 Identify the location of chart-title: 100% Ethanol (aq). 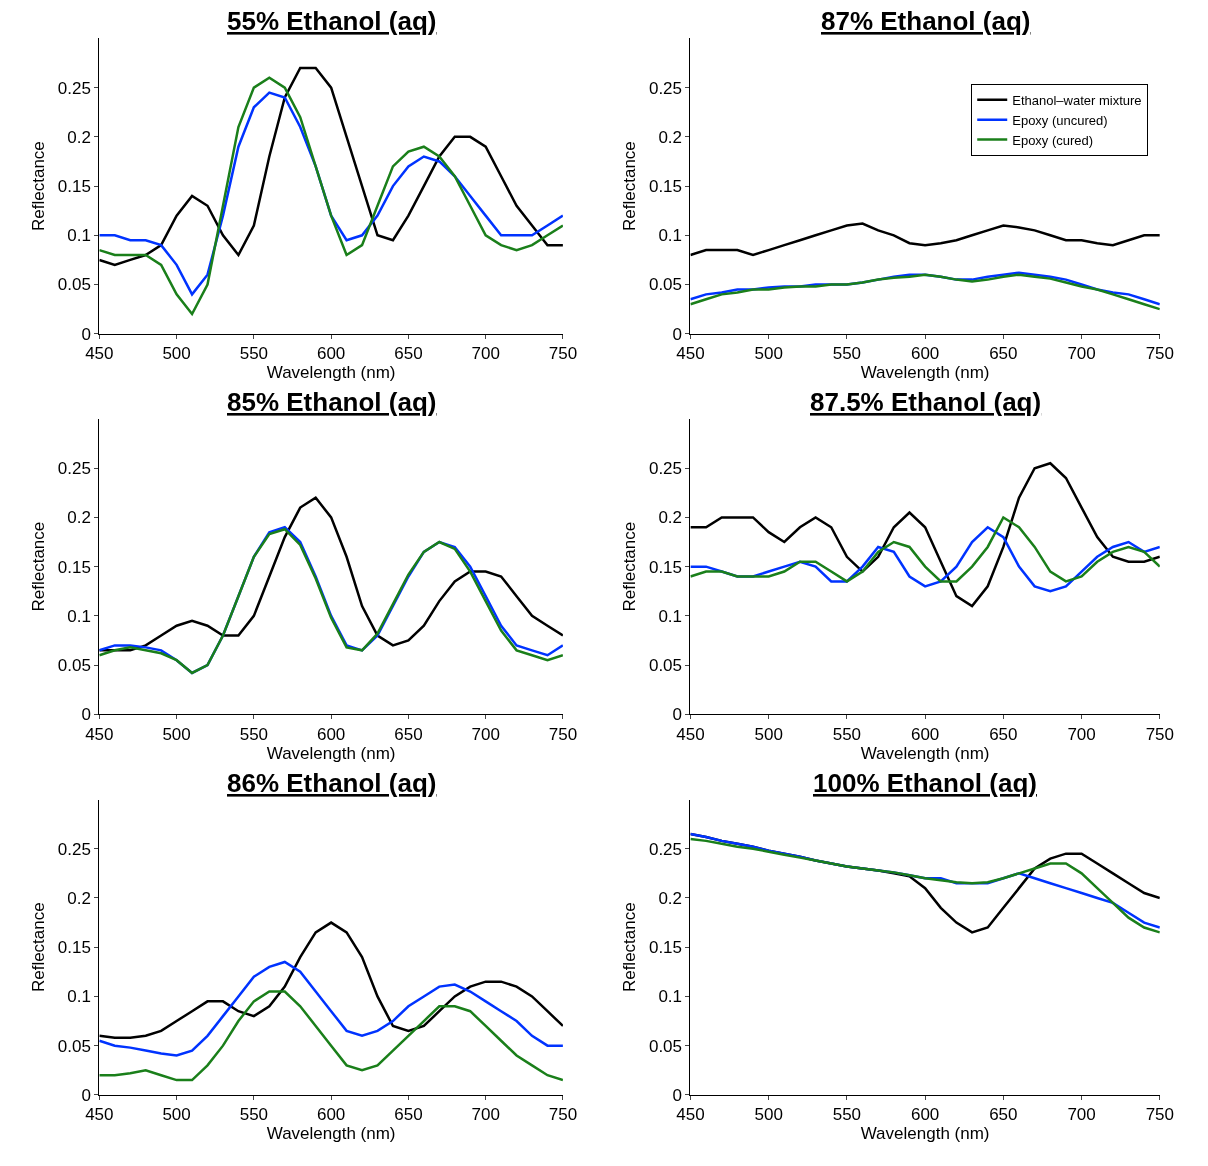
(925, 783).